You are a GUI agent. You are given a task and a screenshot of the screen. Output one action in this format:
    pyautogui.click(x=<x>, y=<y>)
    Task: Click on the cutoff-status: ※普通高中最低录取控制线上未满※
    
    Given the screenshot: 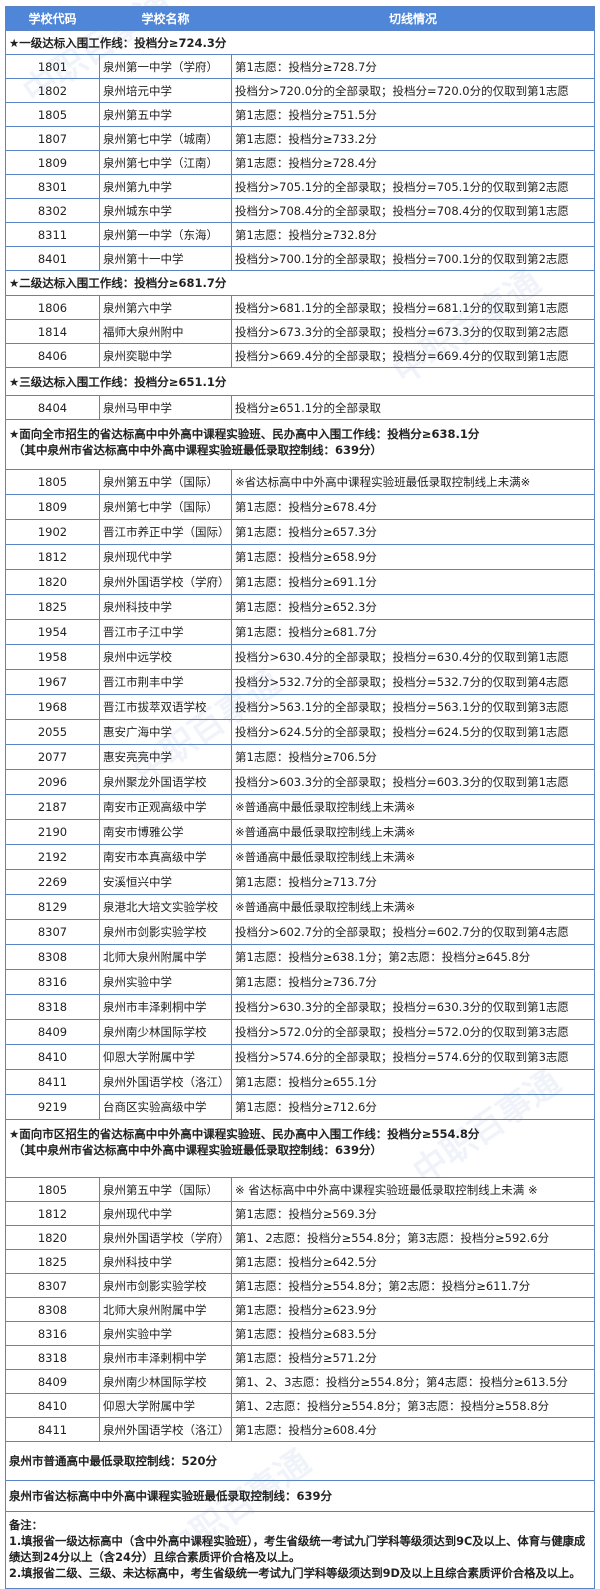 What is the action you would take?
    pyautogui.click(x=413, y=832)
    